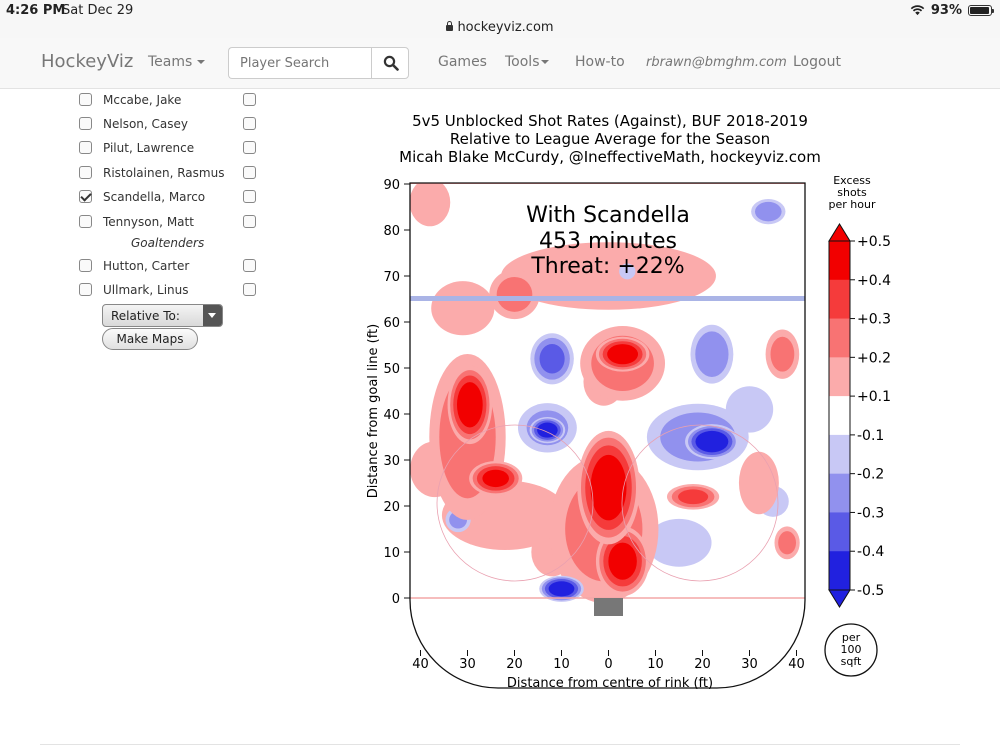 The image size is (1000, 750). What do you see at coordinates (500, 744) in the screenshot?
I see `footer-divider` at bounding box center [500, 744].